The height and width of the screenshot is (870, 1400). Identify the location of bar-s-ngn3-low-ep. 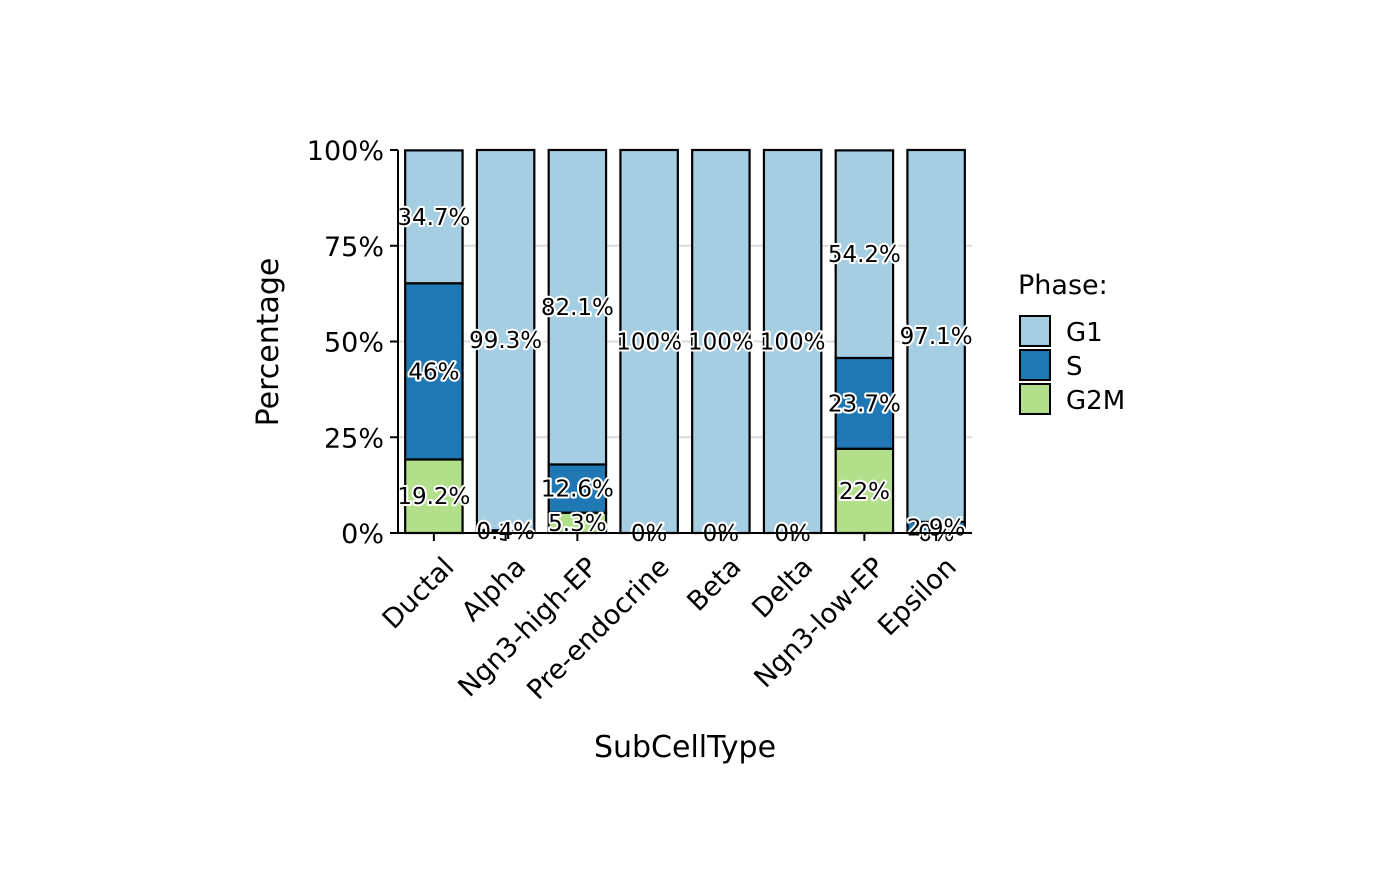
(864, 403).